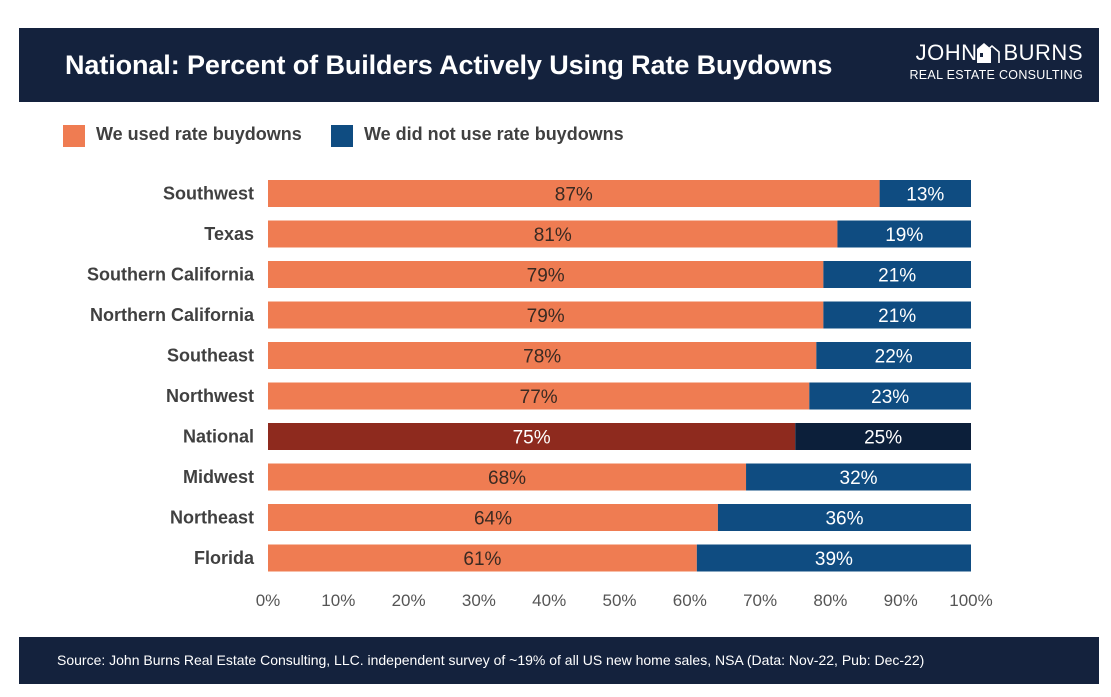 The image size is (1111, 697). I want to click on legend-label-not-used: We did not use rate buydowns, so click(494, 134).